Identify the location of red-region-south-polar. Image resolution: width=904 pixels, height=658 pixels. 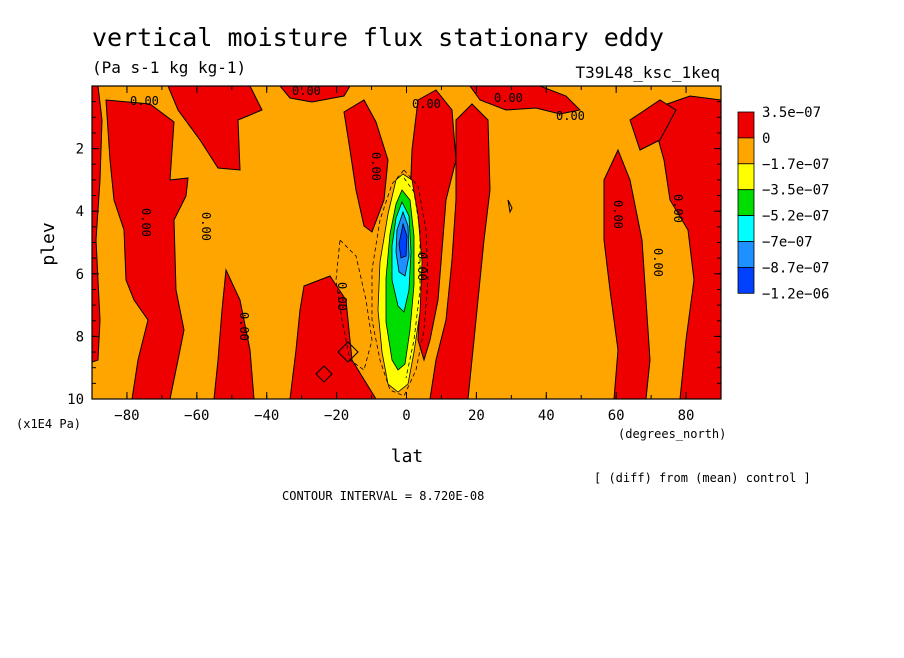
(147, 249).